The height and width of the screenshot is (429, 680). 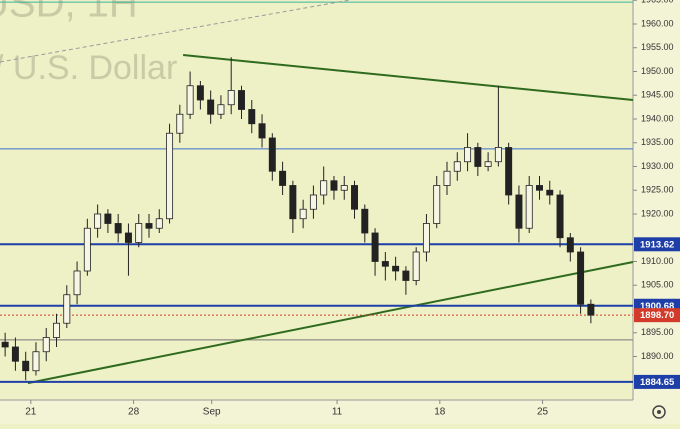 What do you see at coordinates (657, 47) in the screenshot?
I see `y-tick-label: 1955.00` at bounding box center [657, 47].